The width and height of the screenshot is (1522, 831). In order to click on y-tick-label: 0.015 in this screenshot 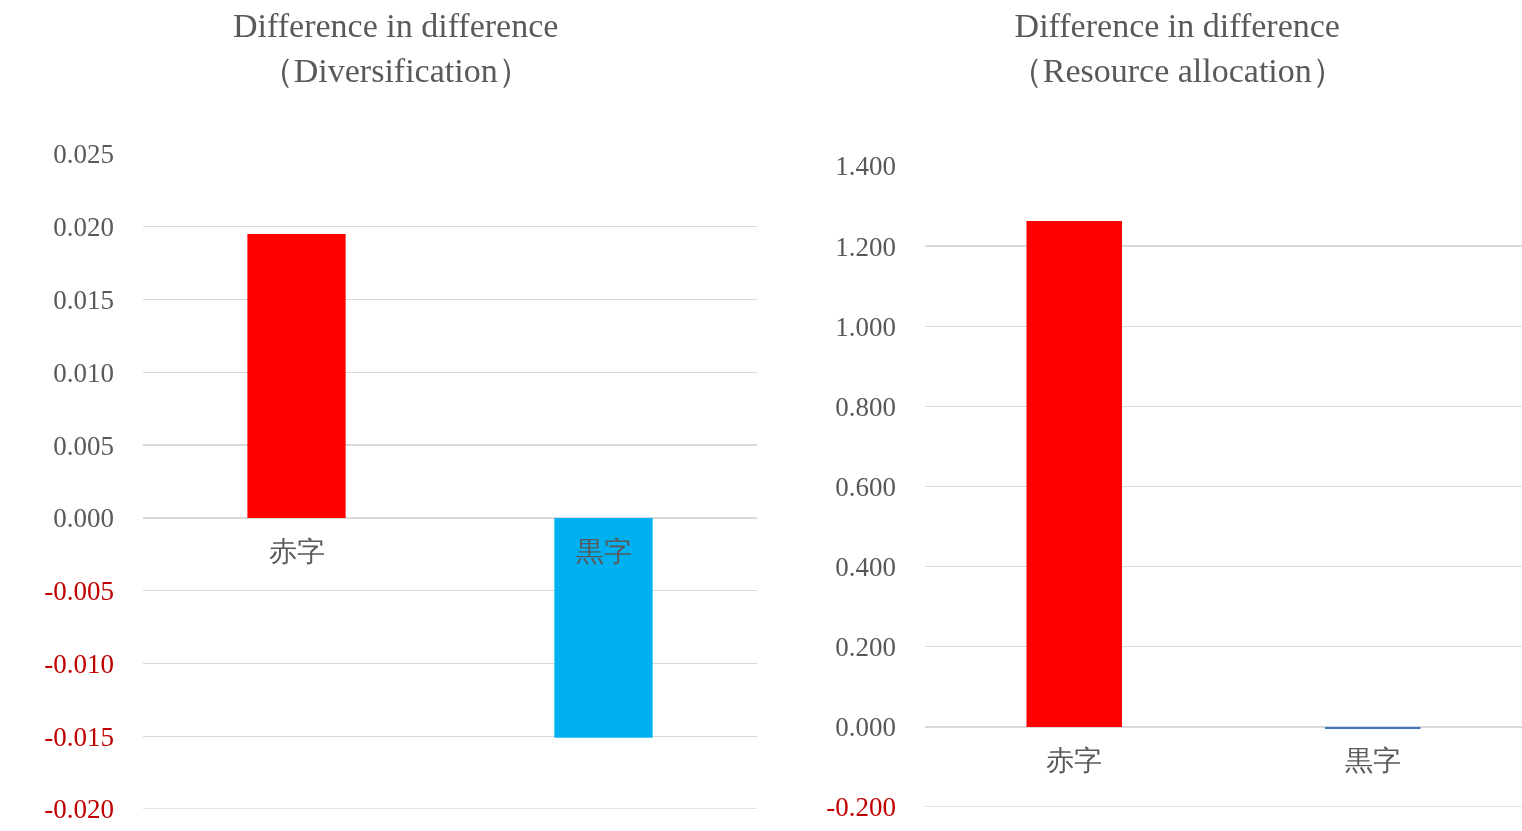, I will do `click(83, 300)`.